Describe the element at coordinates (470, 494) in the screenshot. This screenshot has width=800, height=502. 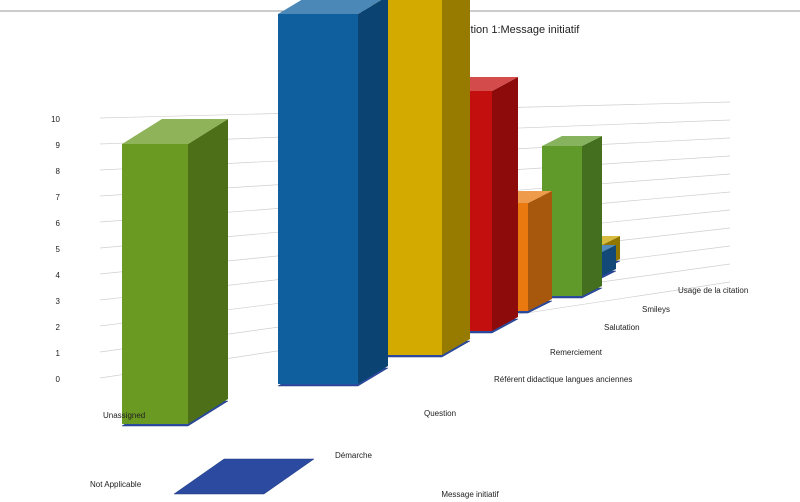
I see `x-axis-label: Message initiatif` at that location.